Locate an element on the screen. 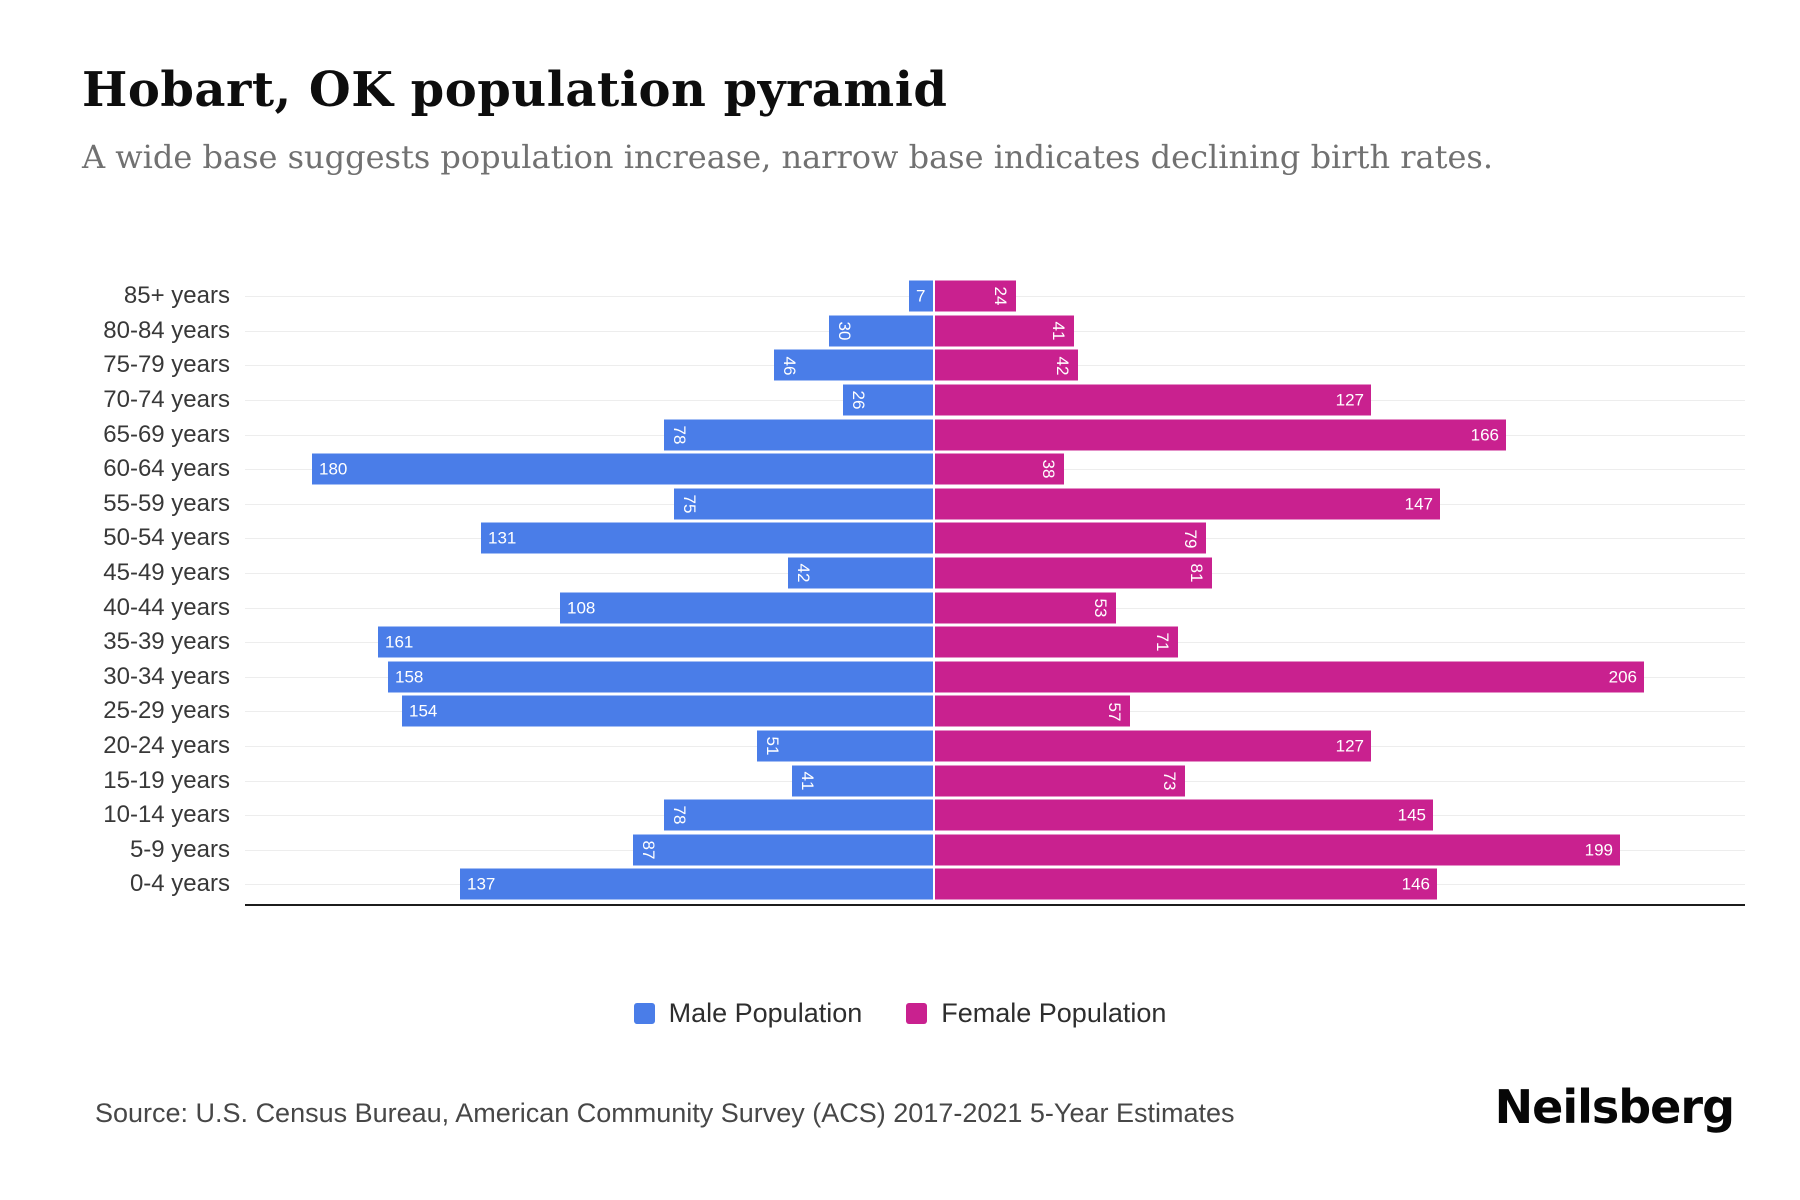 Image resolution: width=1800 pixels, height=1200 pixels. legend-item-female: Female Population is located at coordinates (1036, 1013).